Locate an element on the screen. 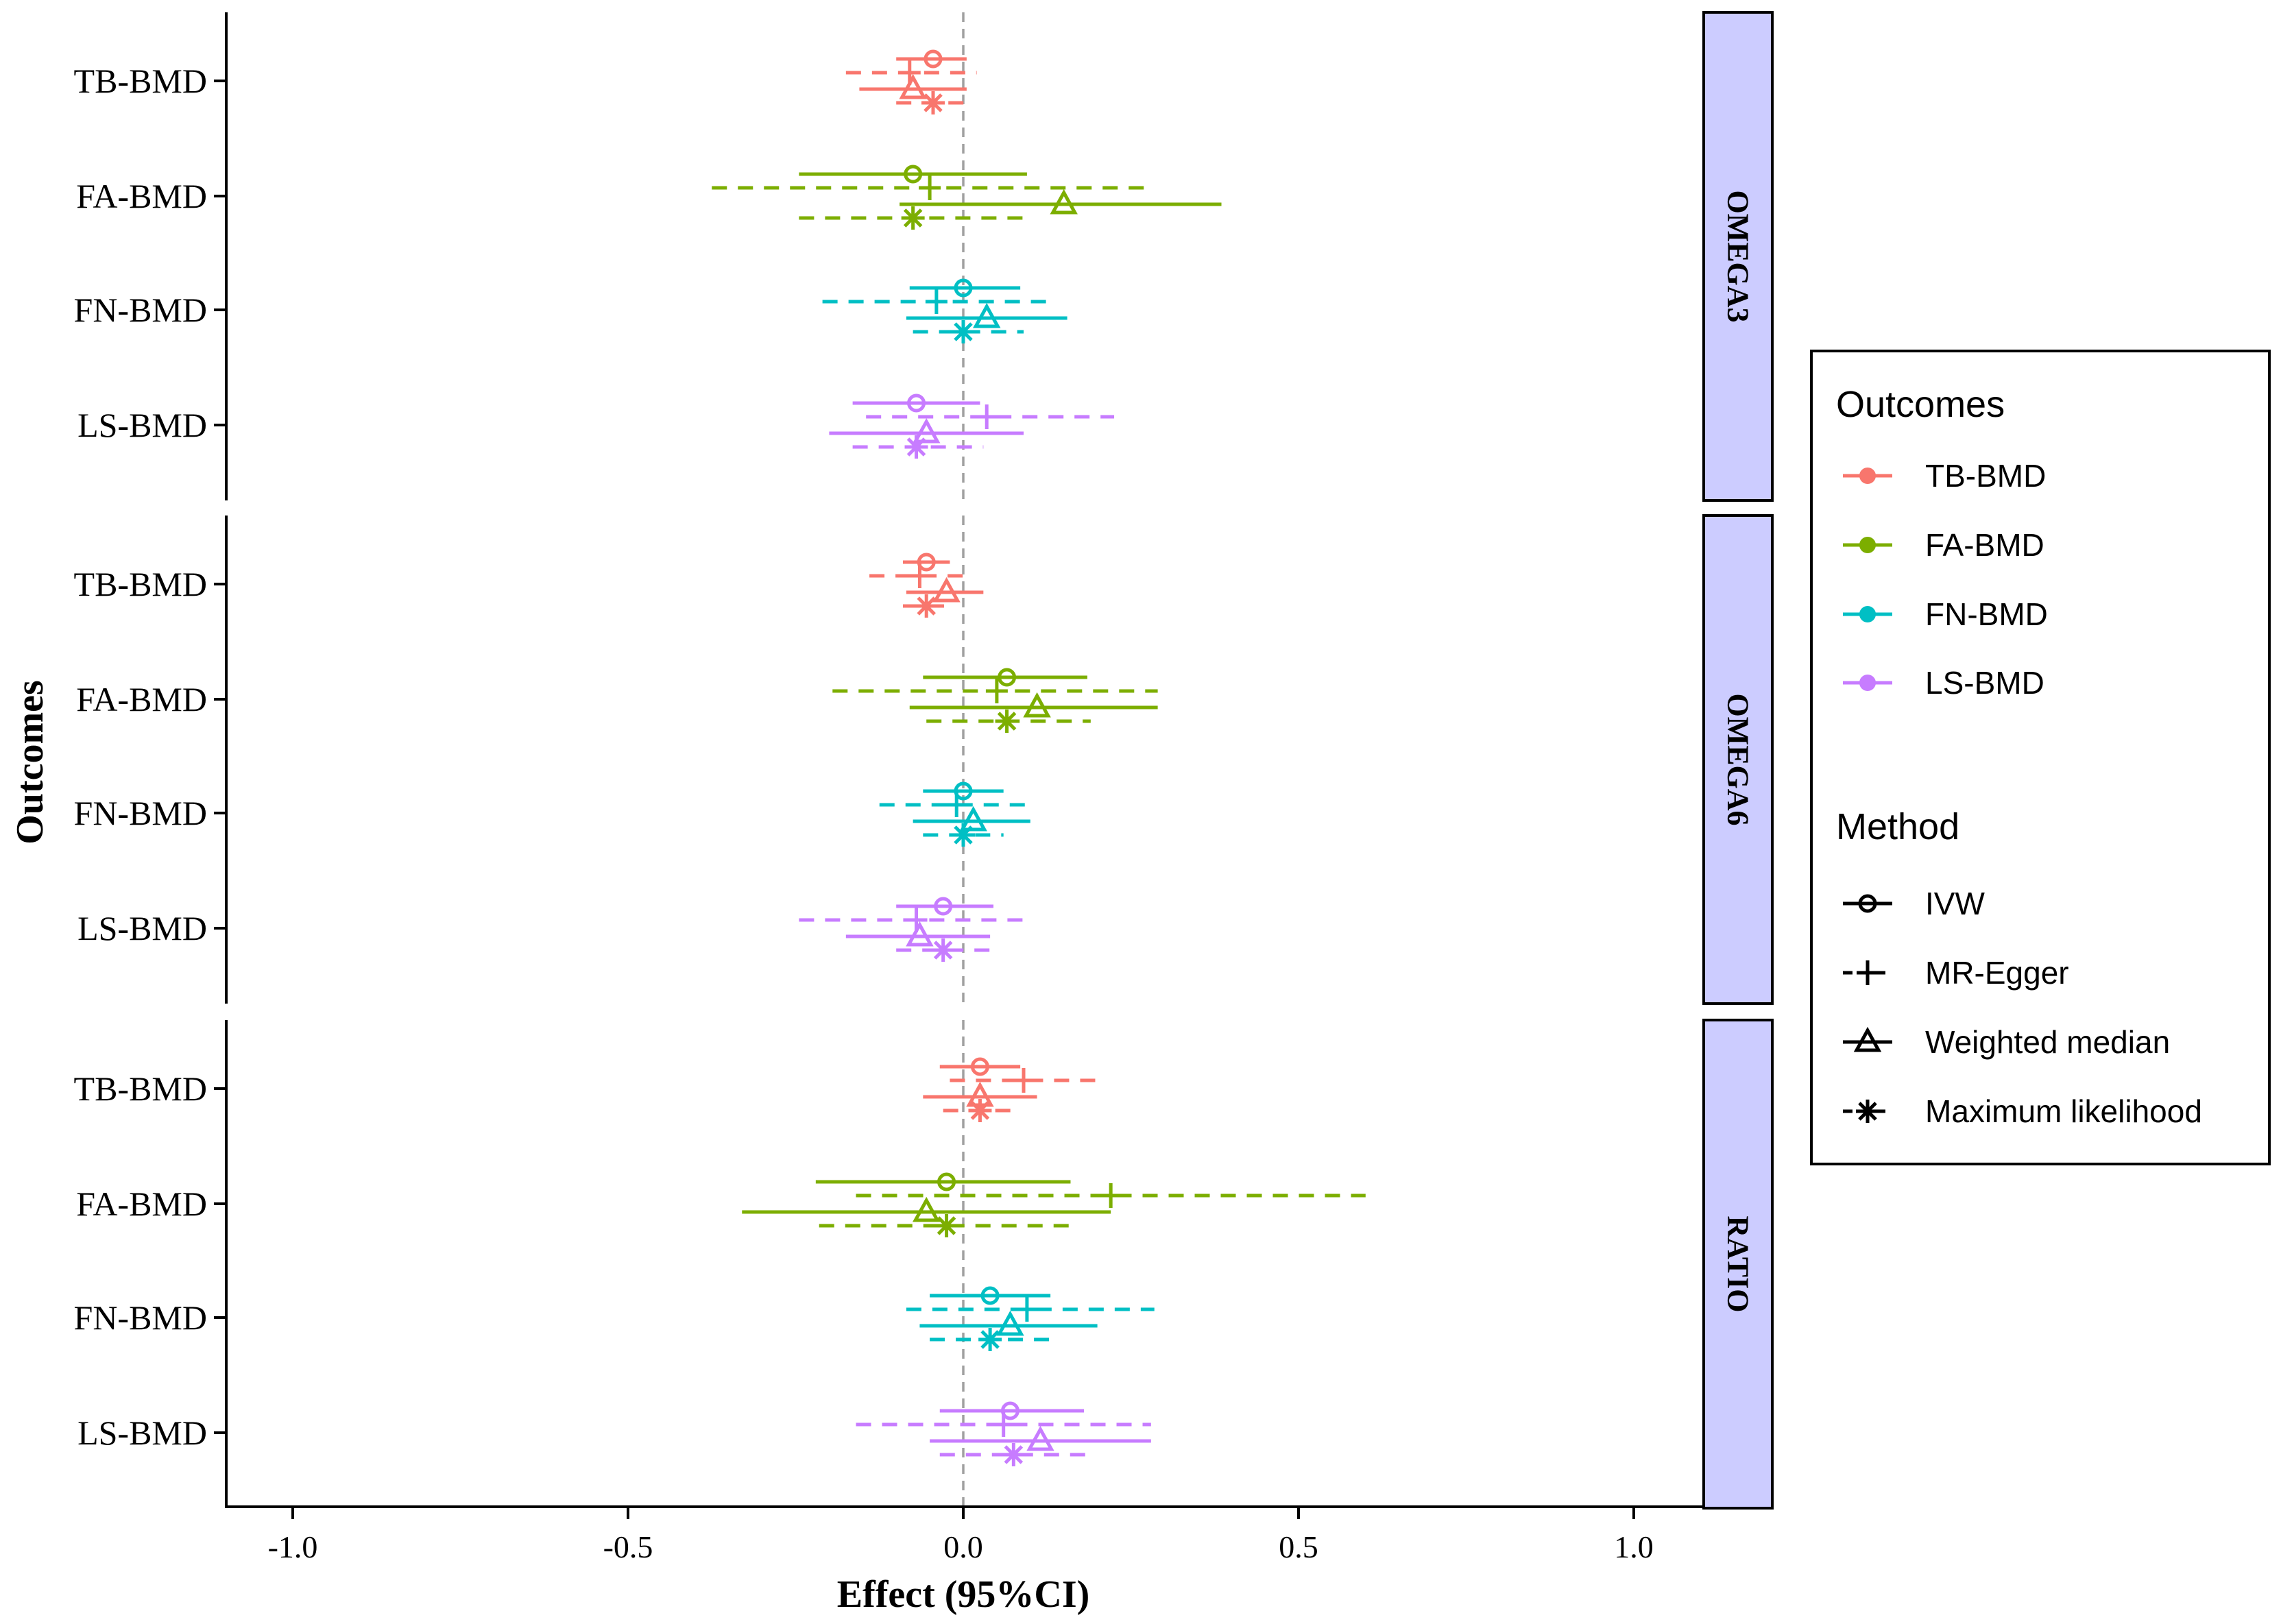 Image resolution: width=2281 pixels, height=1624 pixels. x-tick-label-4: 1.0 is located at coordinates (1634, 1546).